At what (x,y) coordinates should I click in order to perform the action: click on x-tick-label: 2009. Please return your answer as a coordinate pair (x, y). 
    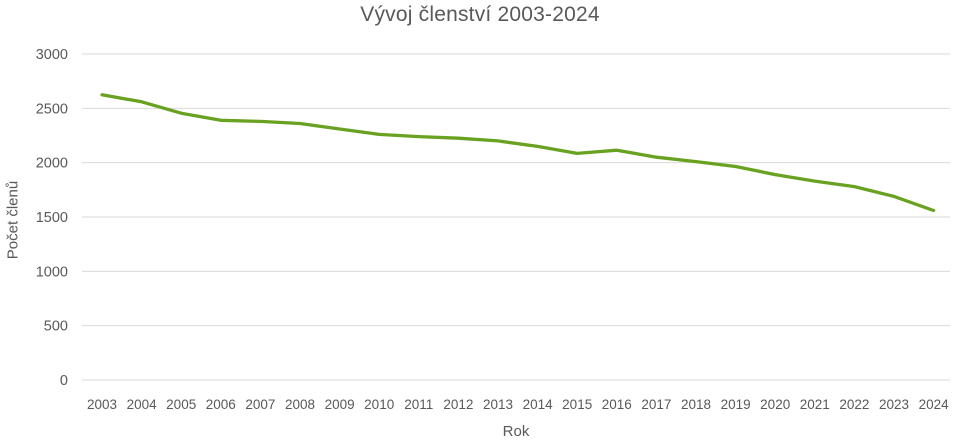
    Looking at the image, I should click on (340, 404).